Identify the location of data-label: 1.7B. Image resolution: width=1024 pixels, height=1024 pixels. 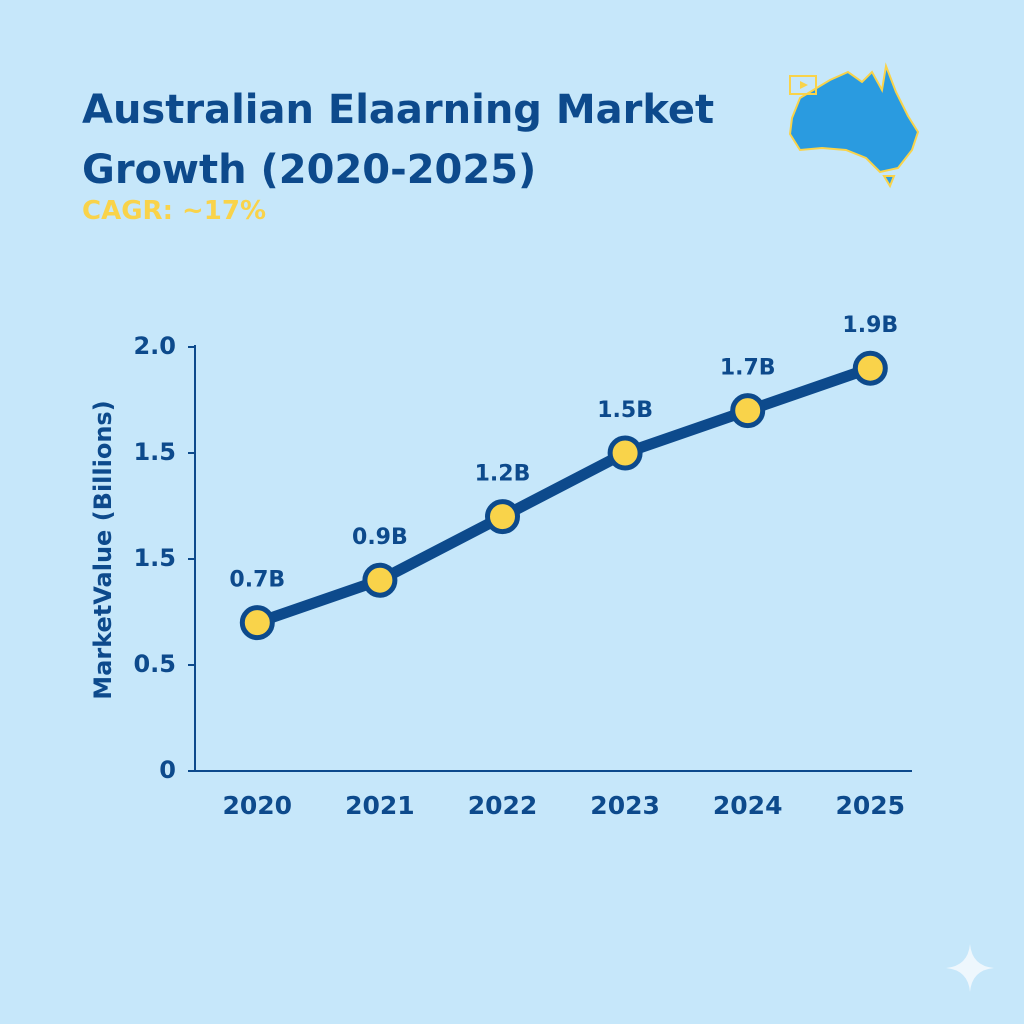
(748, 368).